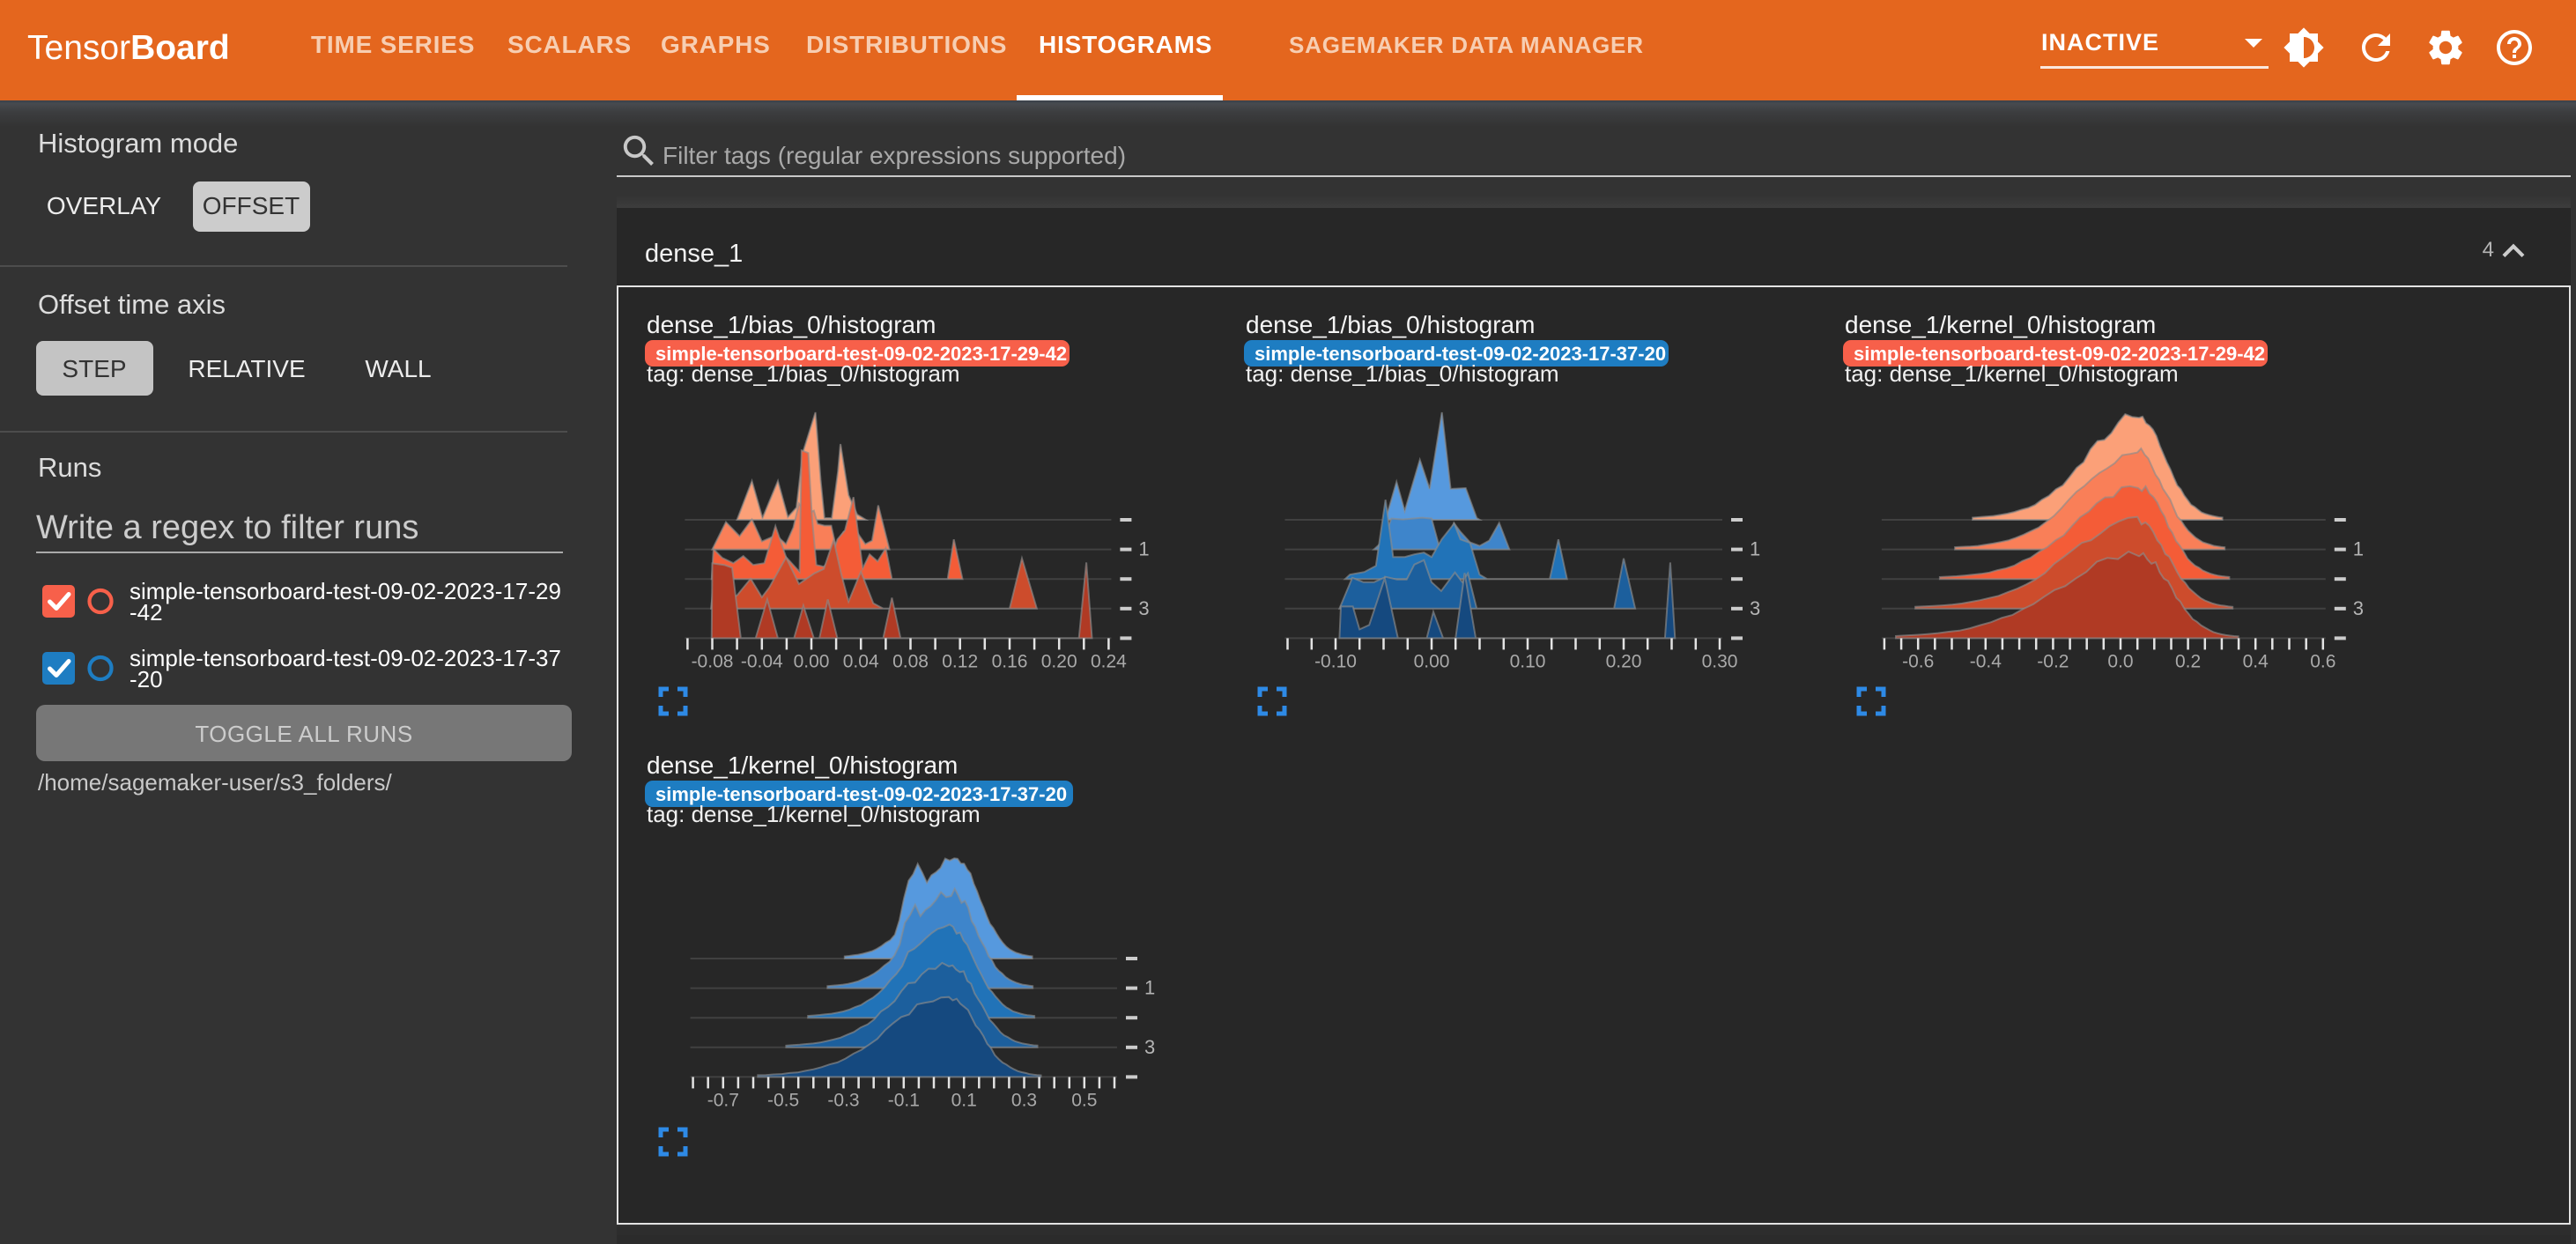  What do you see at coordinates (1109, 661) in the screenshot?
I see `svg-text: 0.24` at bounding box center [1109, 661].